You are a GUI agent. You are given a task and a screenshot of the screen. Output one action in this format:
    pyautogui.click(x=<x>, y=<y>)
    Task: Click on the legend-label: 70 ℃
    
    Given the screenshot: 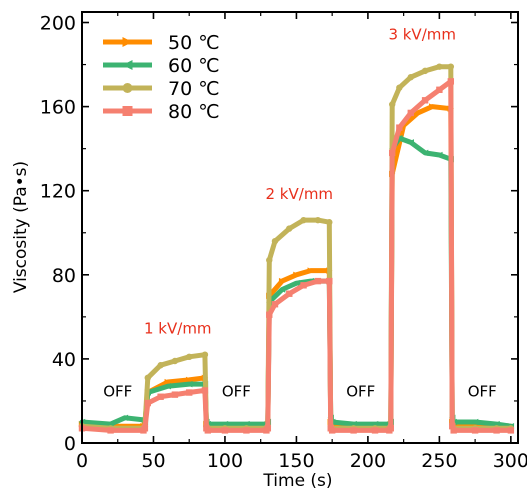 What is the action you would take?
    pyautogui.click(x=194, y=89)
    